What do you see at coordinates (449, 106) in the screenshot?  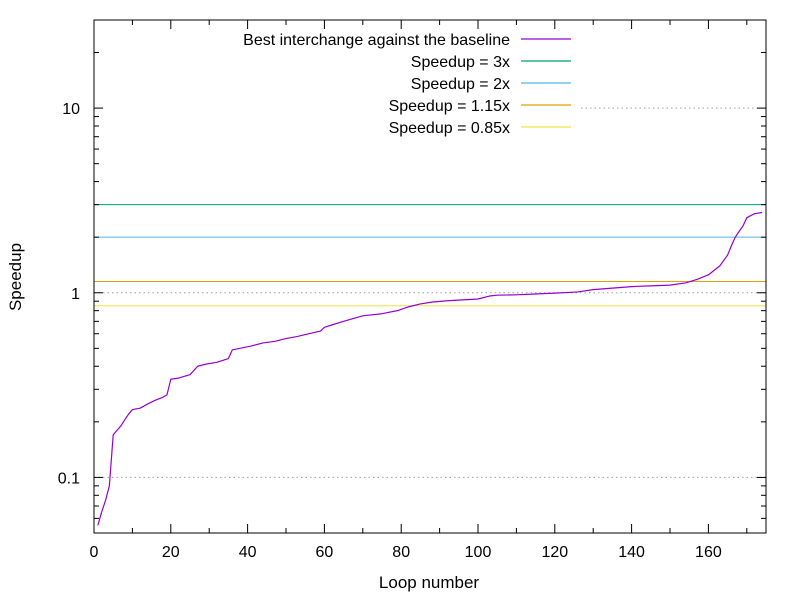 I see `legend-label: Speedup = 1.15x` at bounding box center [449, 106].